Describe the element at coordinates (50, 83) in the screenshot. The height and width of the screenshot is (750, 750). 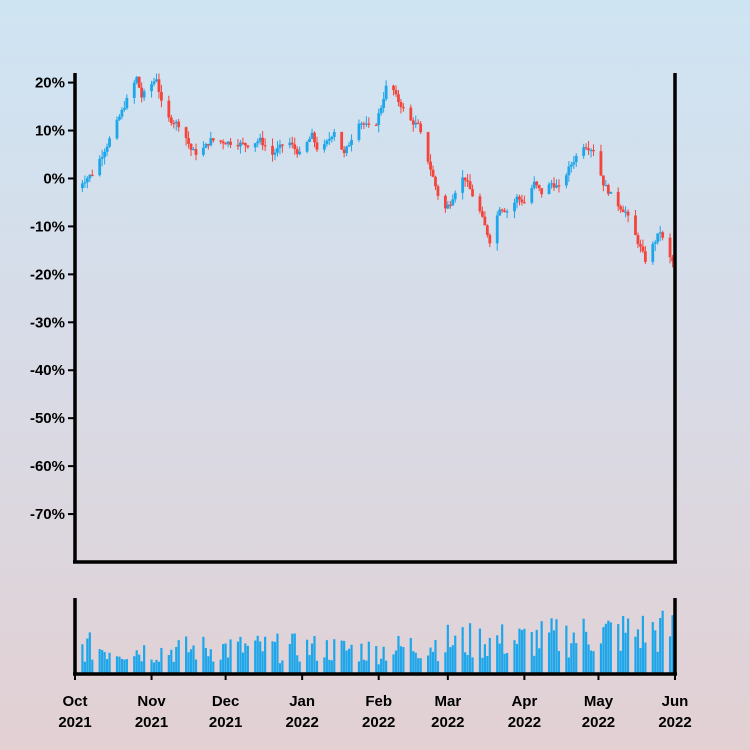
I see `y-tick-label: 20%` at that location.